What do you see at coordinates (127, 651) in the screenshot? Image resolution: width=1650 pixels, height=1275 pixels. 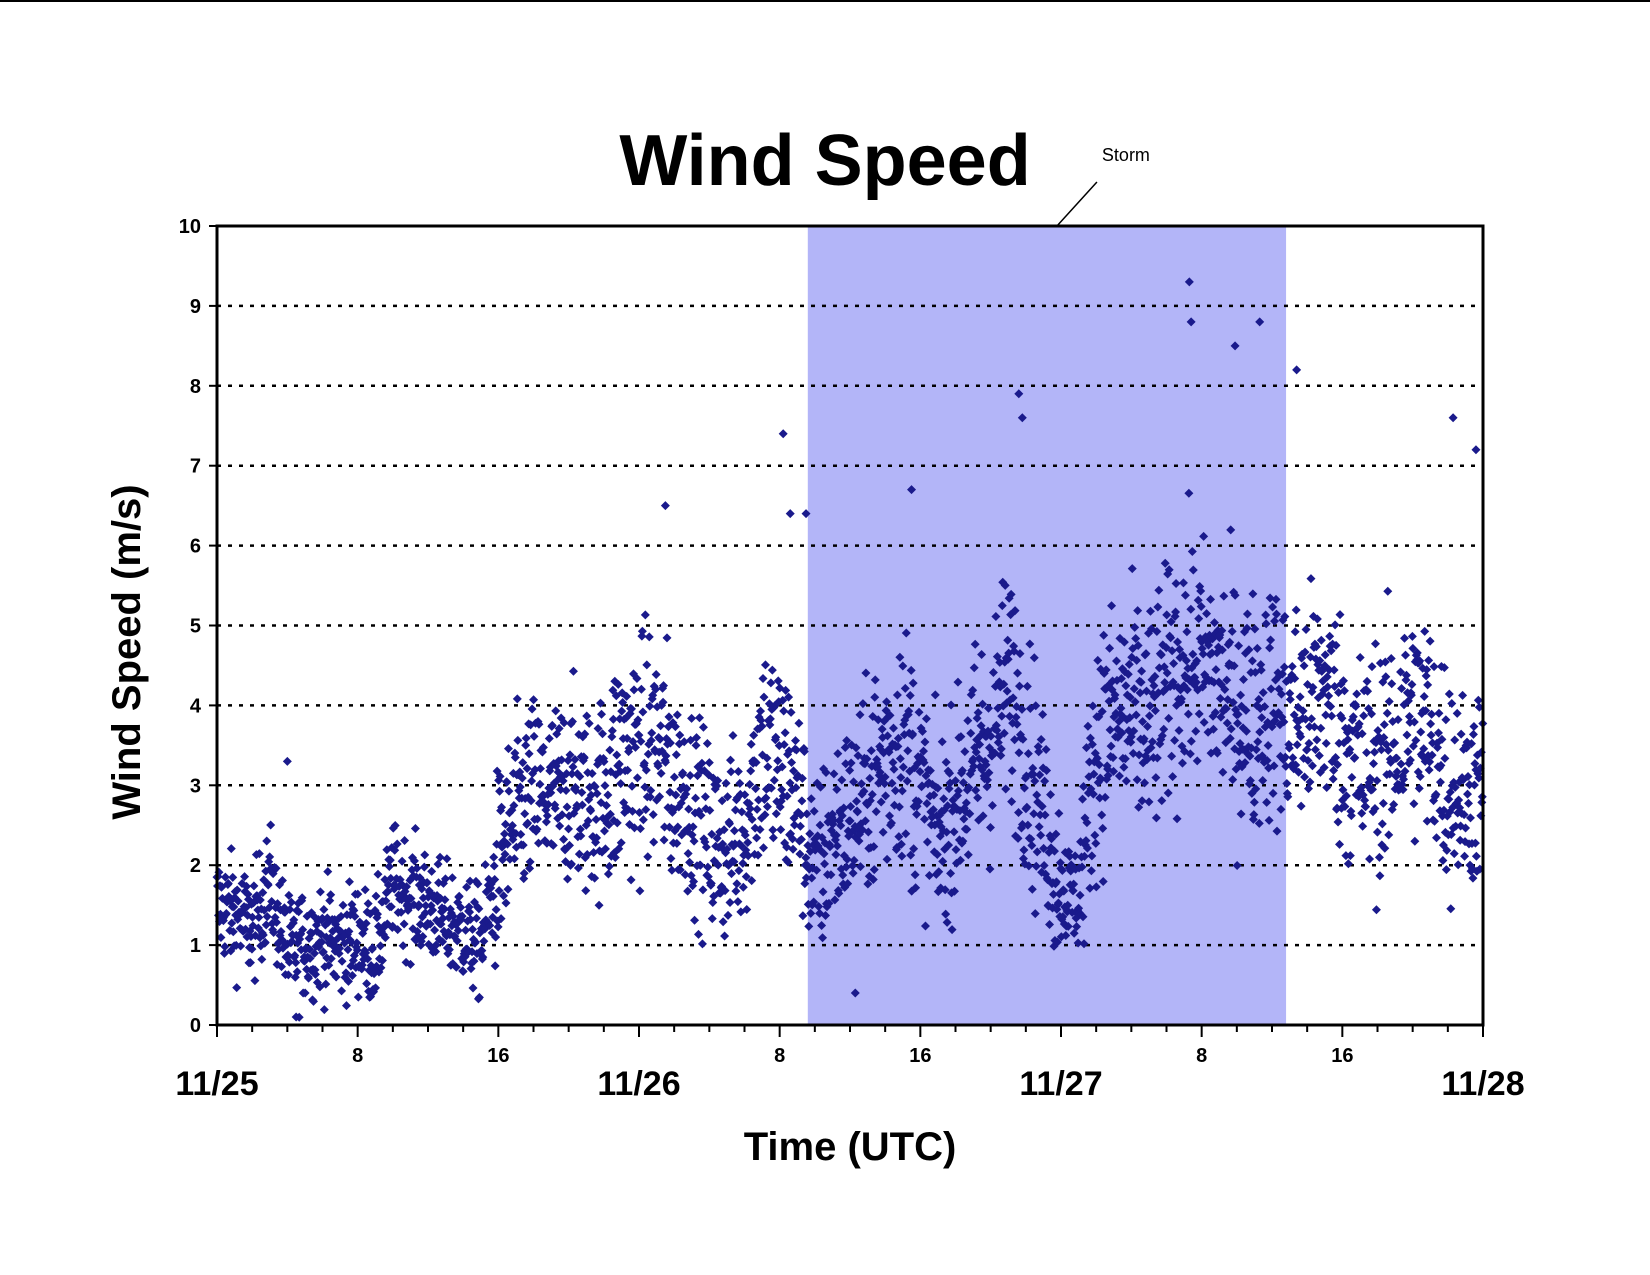 I see `y-axis-title: Wind Speed (m/s)` at bounding box center [127, 651].